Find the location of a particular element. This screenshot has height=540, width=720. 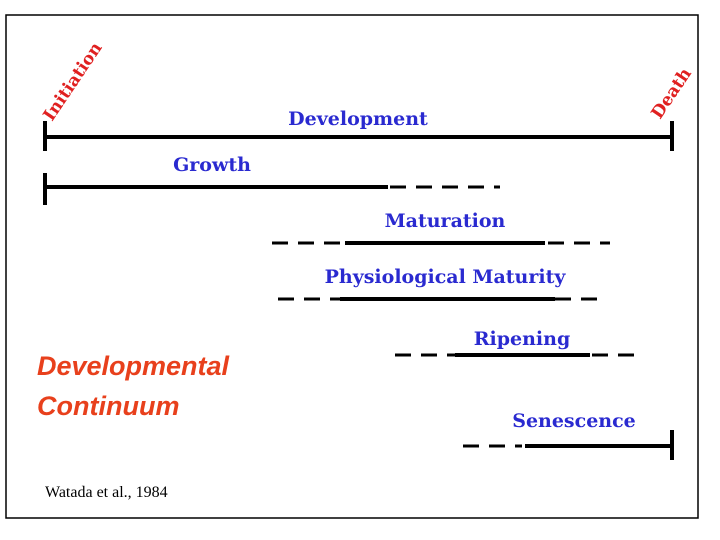

stage-label: Ripening is located at coordinates (522, 339).